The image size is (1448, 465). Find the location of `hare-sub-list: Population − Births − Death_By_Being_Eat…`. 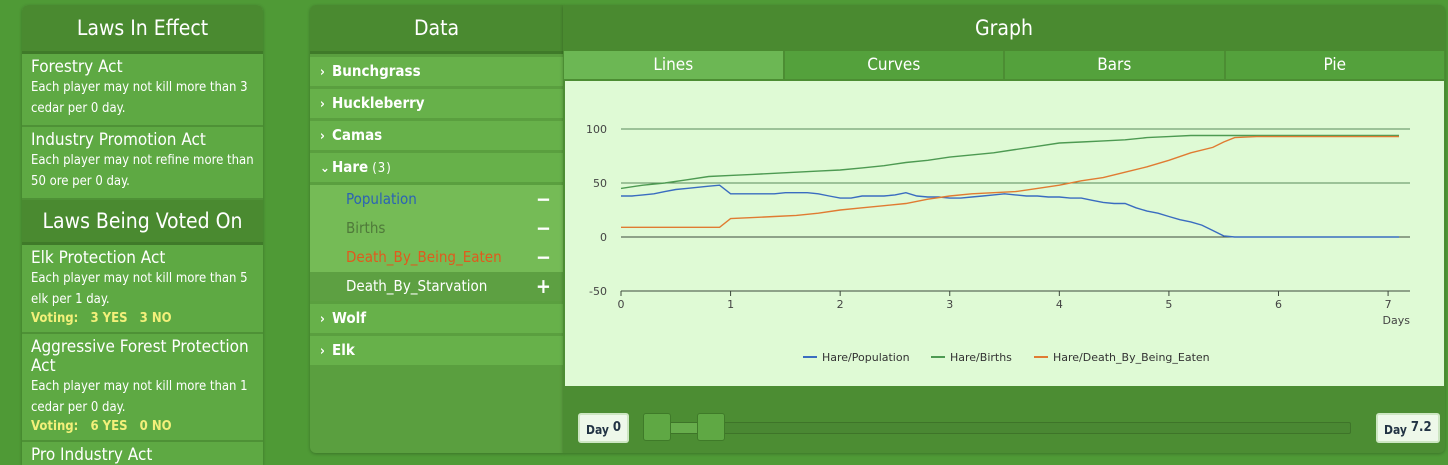

hare-sub-list: Population − Births − Death_By_Being_Eat… is located at coordinates (436, 243).